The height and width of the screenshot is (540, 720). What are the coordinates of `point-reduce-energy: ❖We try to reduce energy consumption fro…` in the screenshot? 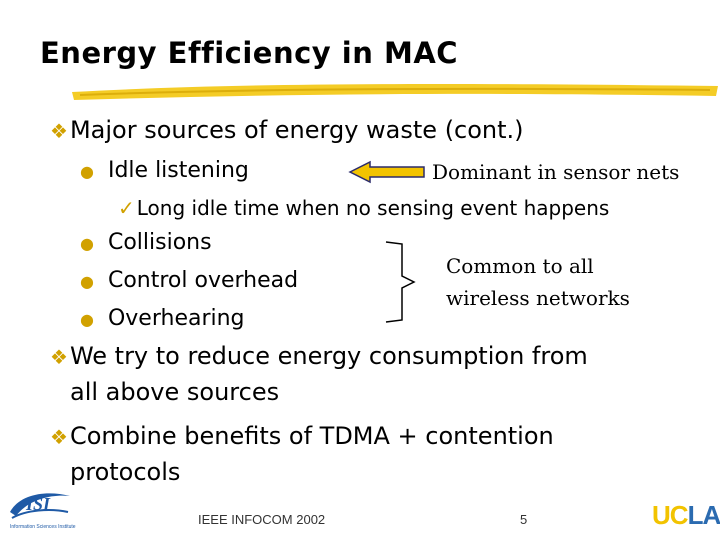 It's located at (319, 356).